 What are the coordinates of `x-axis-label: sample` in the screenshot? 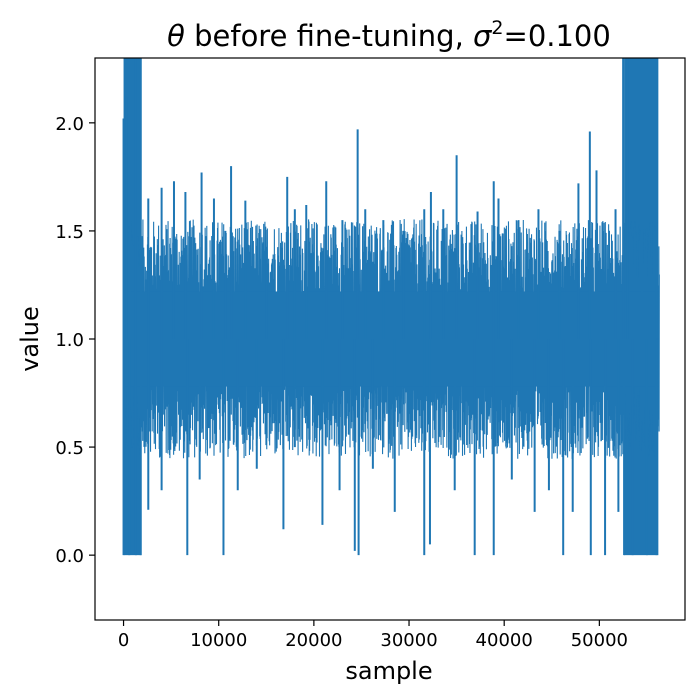 It's located at (388, 671).